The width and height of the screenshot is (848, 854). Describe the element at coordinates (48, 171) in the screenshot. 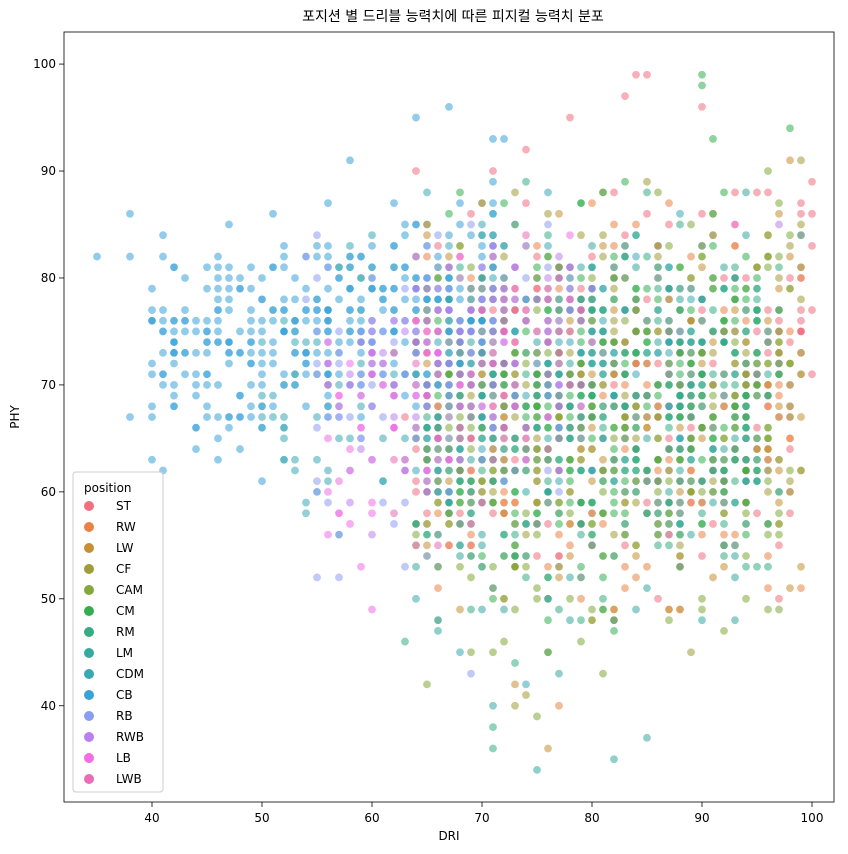

I see `y-tick-label: 90` at that location.